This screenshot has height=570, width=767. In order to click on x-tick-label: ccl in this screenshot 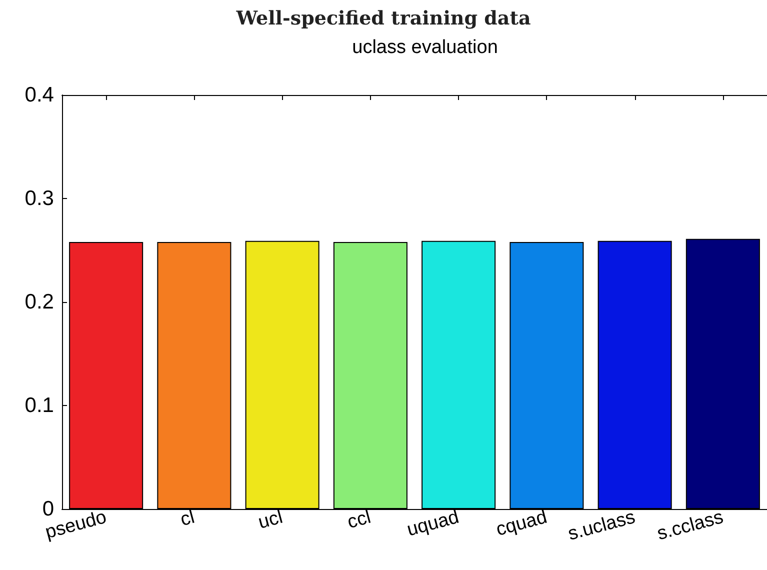, I will do `click(359, 520)`.